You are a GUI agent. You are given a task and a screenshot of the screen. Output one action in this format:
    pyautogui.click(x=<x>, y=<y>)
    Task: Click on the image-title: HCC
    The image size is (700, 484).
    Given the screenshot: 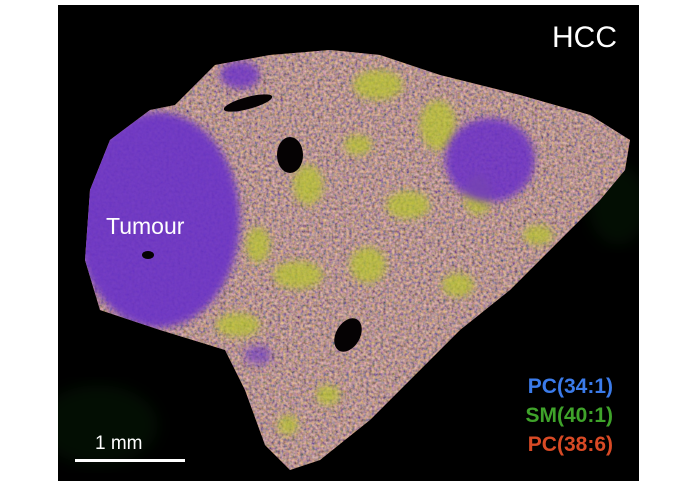 What is the action you would take?
    pyautogui.click(x=584, y=37)
    